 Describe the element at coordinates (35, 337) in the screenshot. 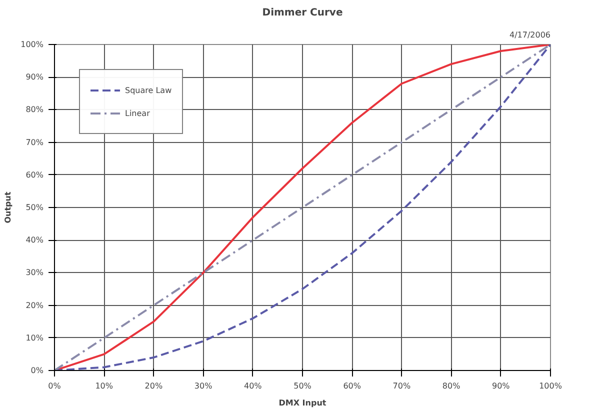

I see `y-tick-label: 10%` at that location.